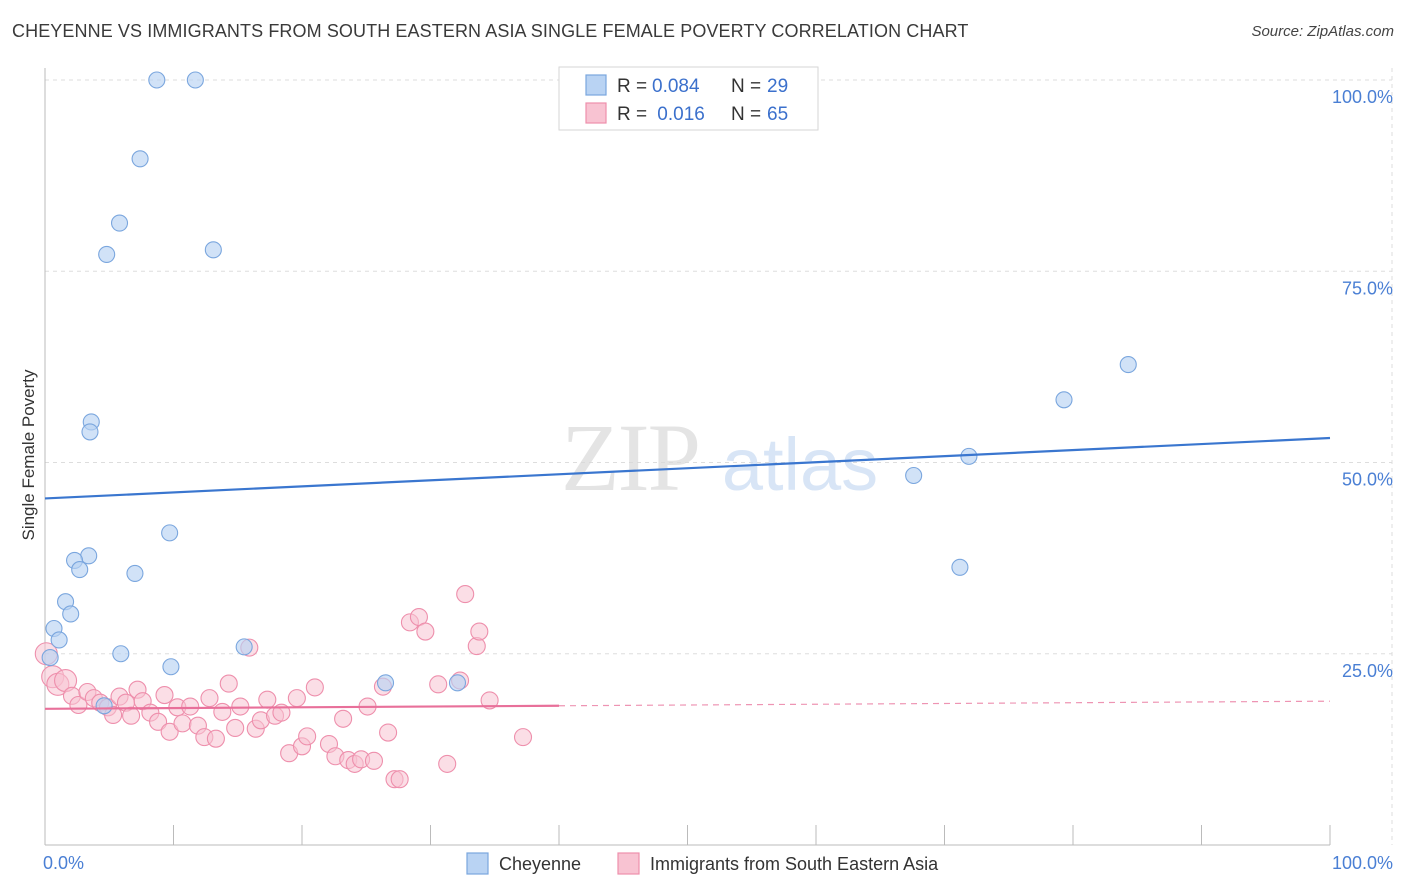  Describe the element at coordinates (596, 113) in the screenshot. I see `legend-swatch-immigrants` at that location.